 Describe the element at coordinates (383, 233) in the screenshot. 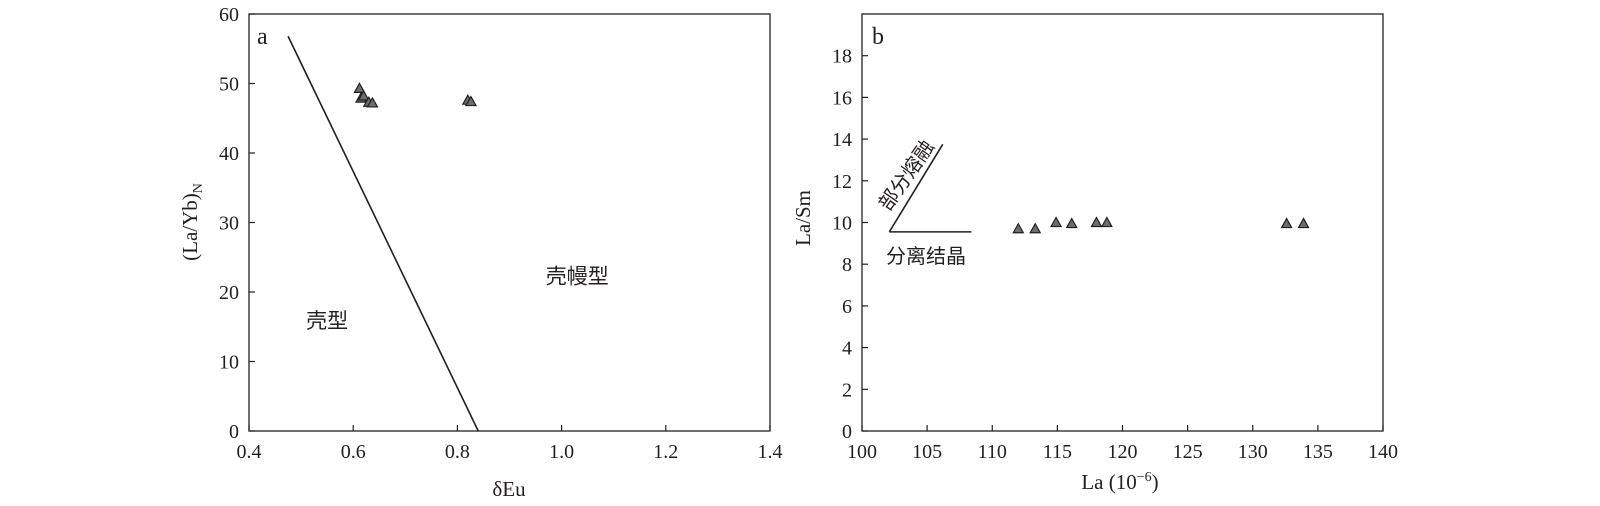

I see `panel-a-boundary-line` at that location.